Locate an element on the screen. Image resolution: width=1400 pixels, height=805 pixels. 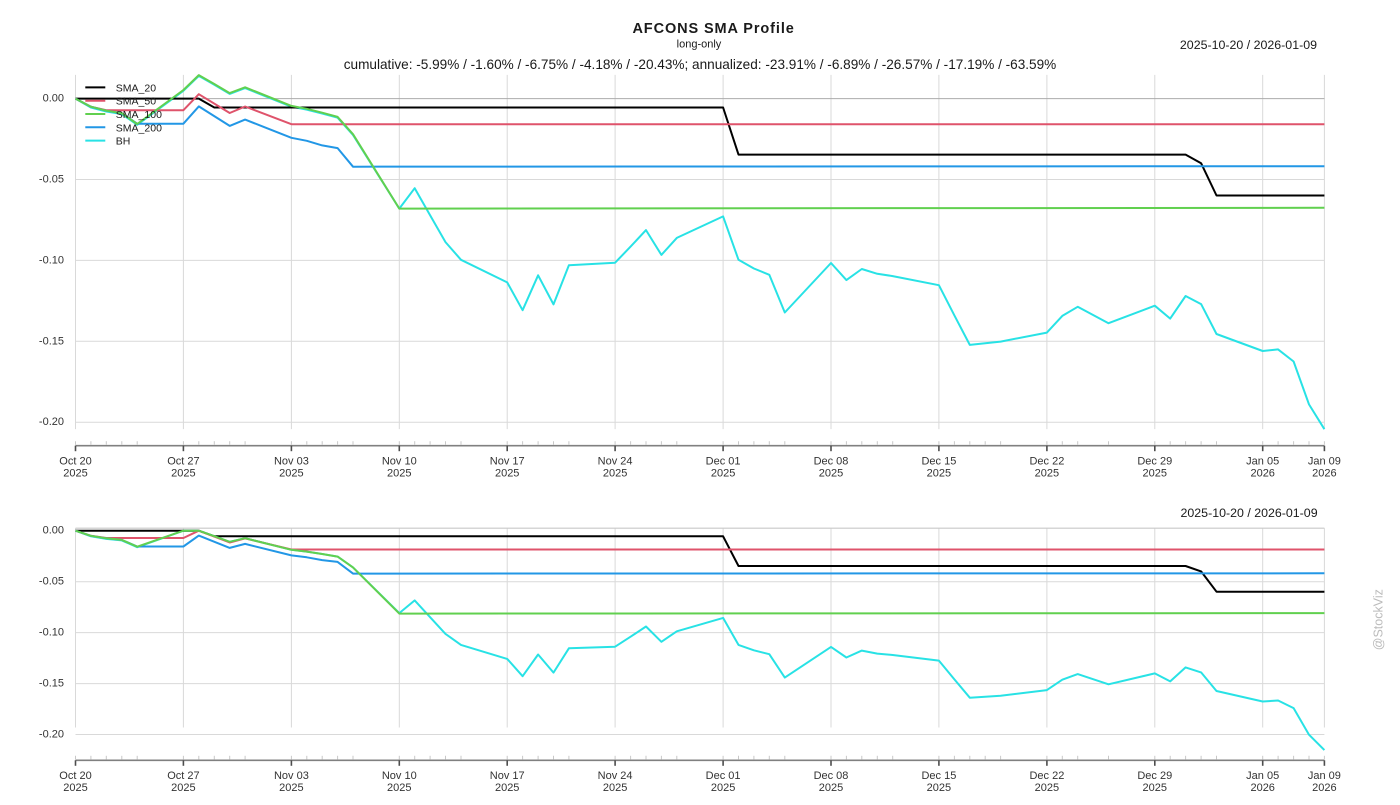
svg-text: SMA_20 is located at coordinates (136, 88).